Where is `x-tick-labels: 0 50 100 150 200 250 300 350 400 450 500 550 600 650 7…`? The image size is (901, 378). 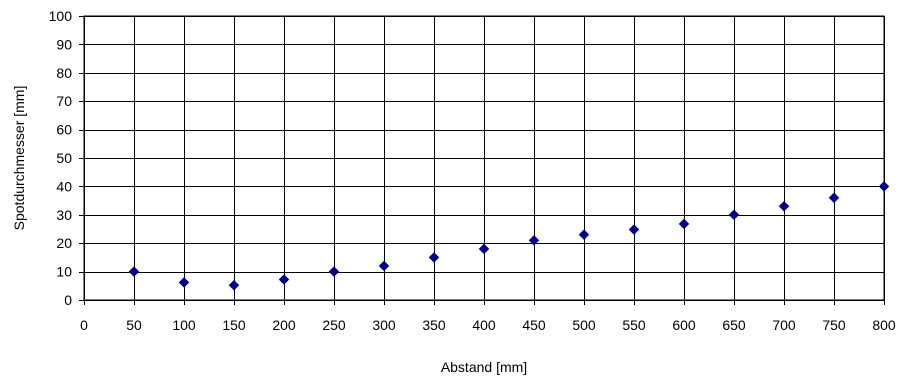
x-tick-labels: 0 50 100 150 200 250 300 350 400 450 500 550 600 650 7… is located at coordinates (488, 325).